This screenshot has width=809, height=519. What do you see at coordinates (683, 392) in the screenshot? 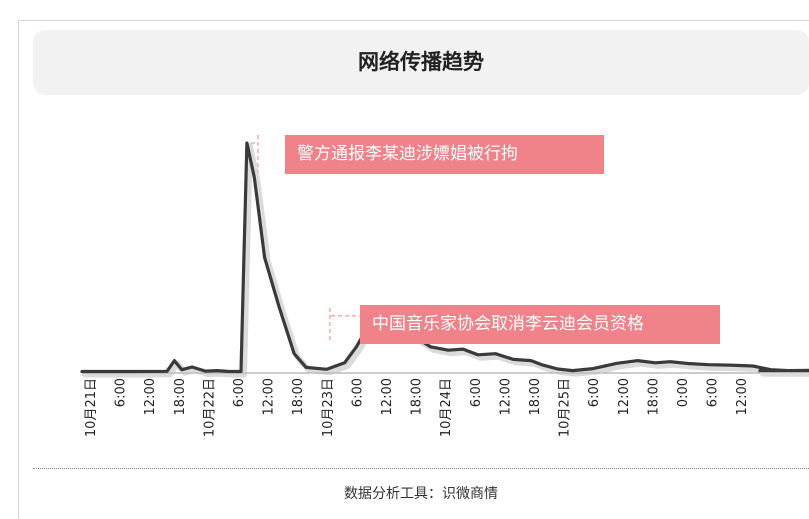
I see `x-tick-label: 0:00` at bounding box center [683, 392].